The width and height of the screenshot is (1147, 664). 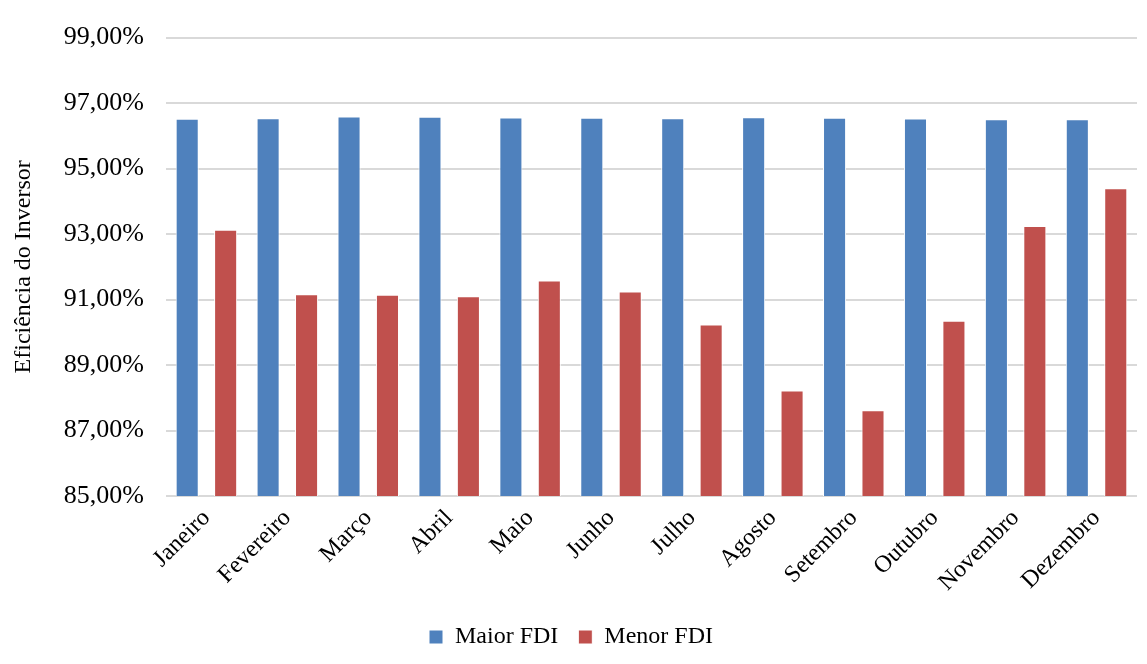 I want to click on y-tick-label: 95,00%, so click(x=103, y=167).